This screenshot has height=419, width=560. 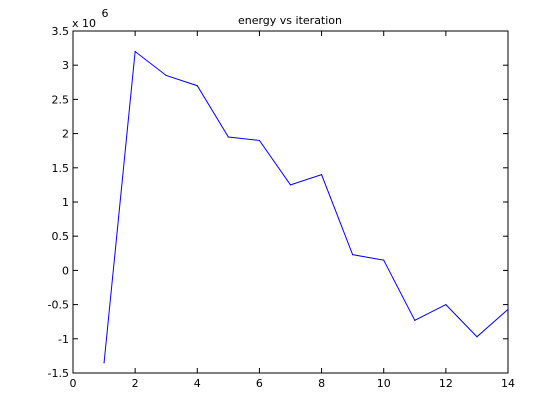 I want to click on y-tick-label: 1, so click(x=65, y=202).